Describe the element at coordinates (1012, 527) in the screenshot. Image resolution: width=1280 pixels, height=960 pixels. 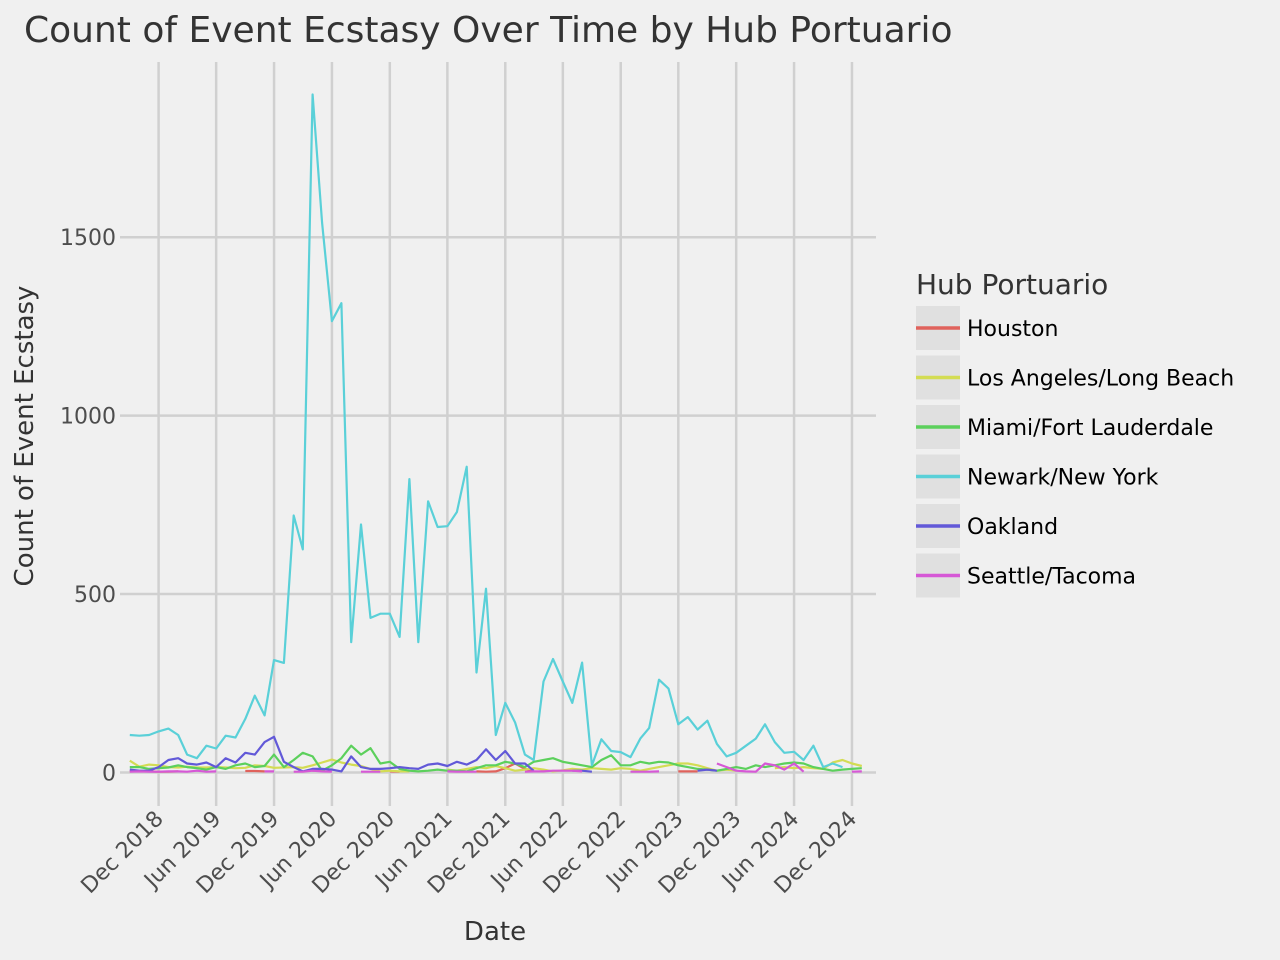
I see `legend-label: Oakland` at that location.